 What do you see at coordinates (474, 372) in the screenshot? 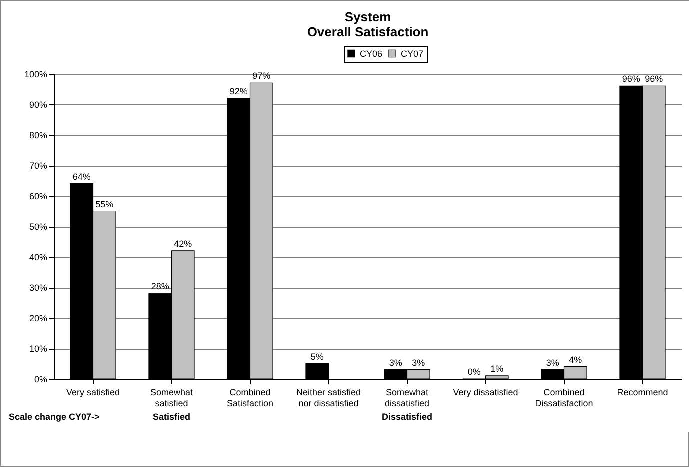
I see `data-label: 0%` at bounding box center [474, 372].